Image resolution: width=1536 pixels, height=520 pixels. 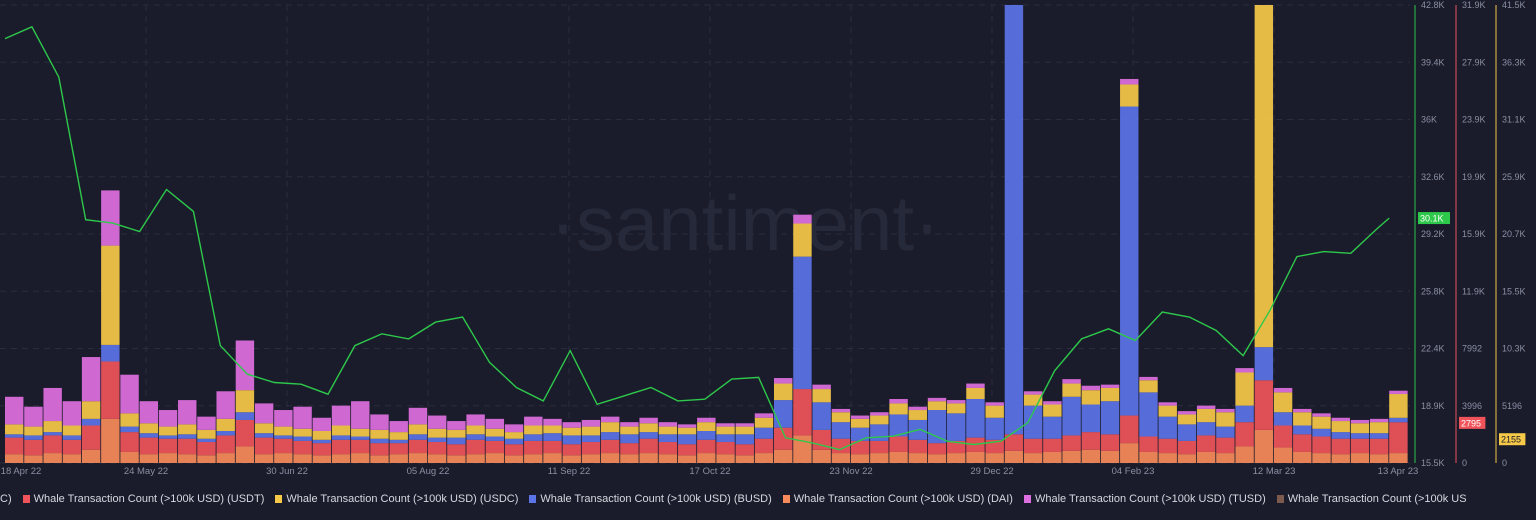 I want to click on legend-item: Whale Transaction Count (>100k US, so click(x=1371, y=499).